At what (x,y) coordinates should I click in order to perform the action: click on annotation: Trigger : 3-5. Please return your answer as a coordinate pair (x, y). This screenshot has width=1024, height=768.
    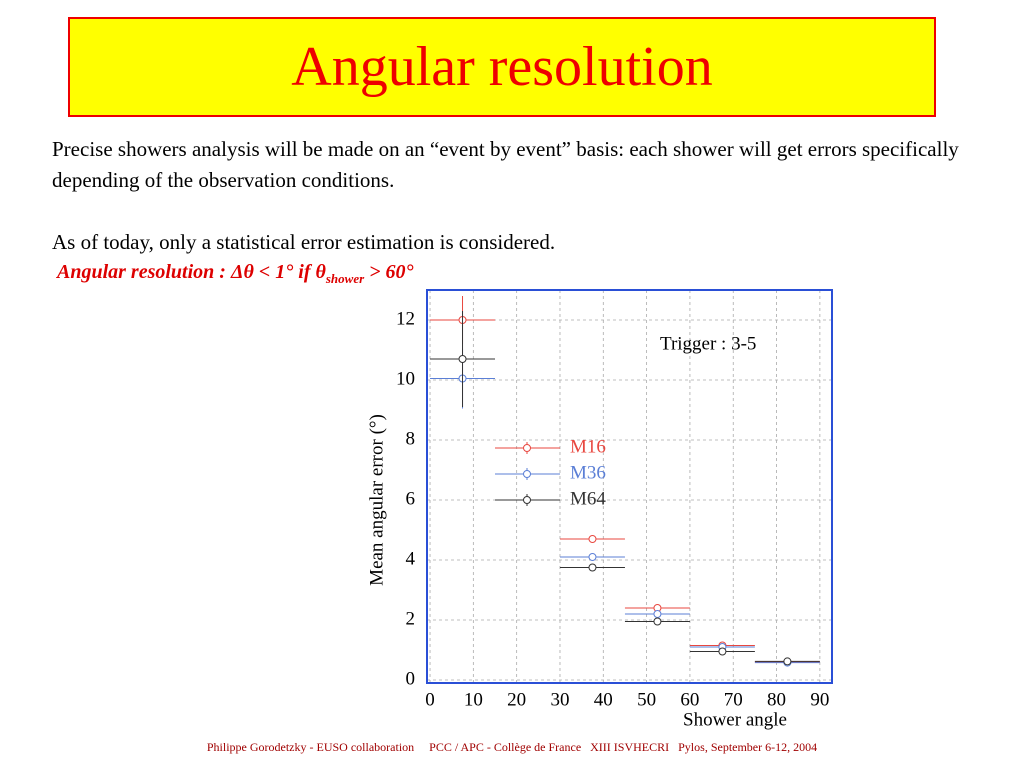
    Looking at the image, I should click on (708, 343).